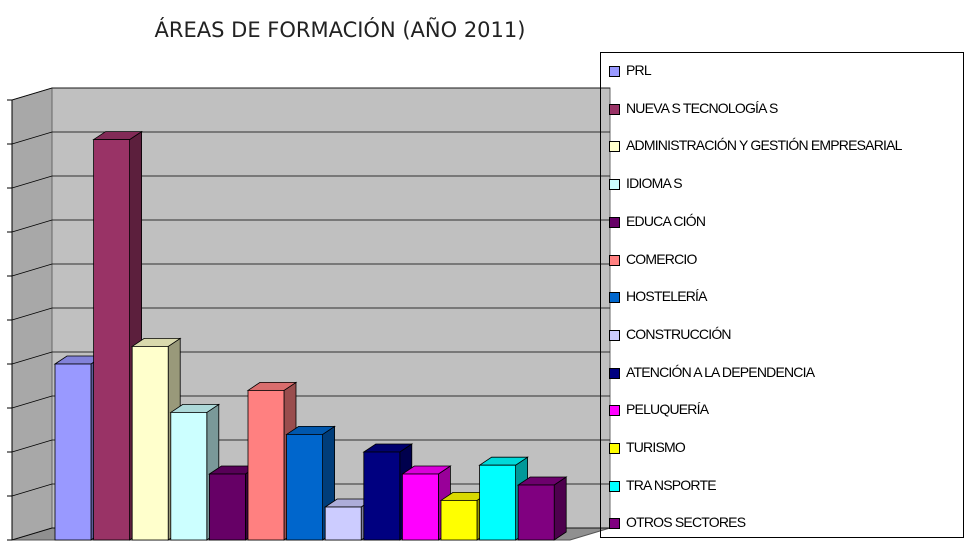  Describe the element at coordinates (784, 409) in the screenshot. I see `legend-item: PELUQUERÍA` at that location.